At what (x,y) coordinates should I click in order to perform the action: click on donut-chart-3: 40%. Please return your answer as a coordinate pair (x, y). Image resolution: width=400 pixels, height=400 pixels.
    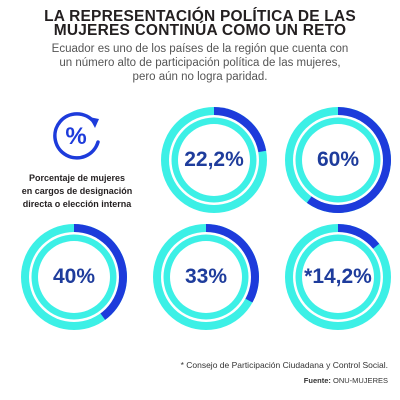
    Looking at the image, I should click on (74, 277).